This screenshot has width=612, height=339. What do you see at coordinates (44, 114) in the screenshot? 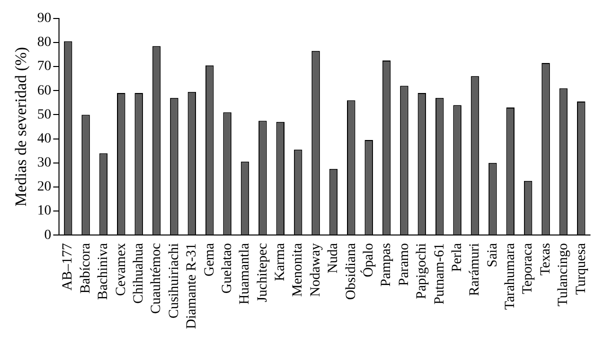
I see `y-tick-label: 50` at bounding box center [44, 114].